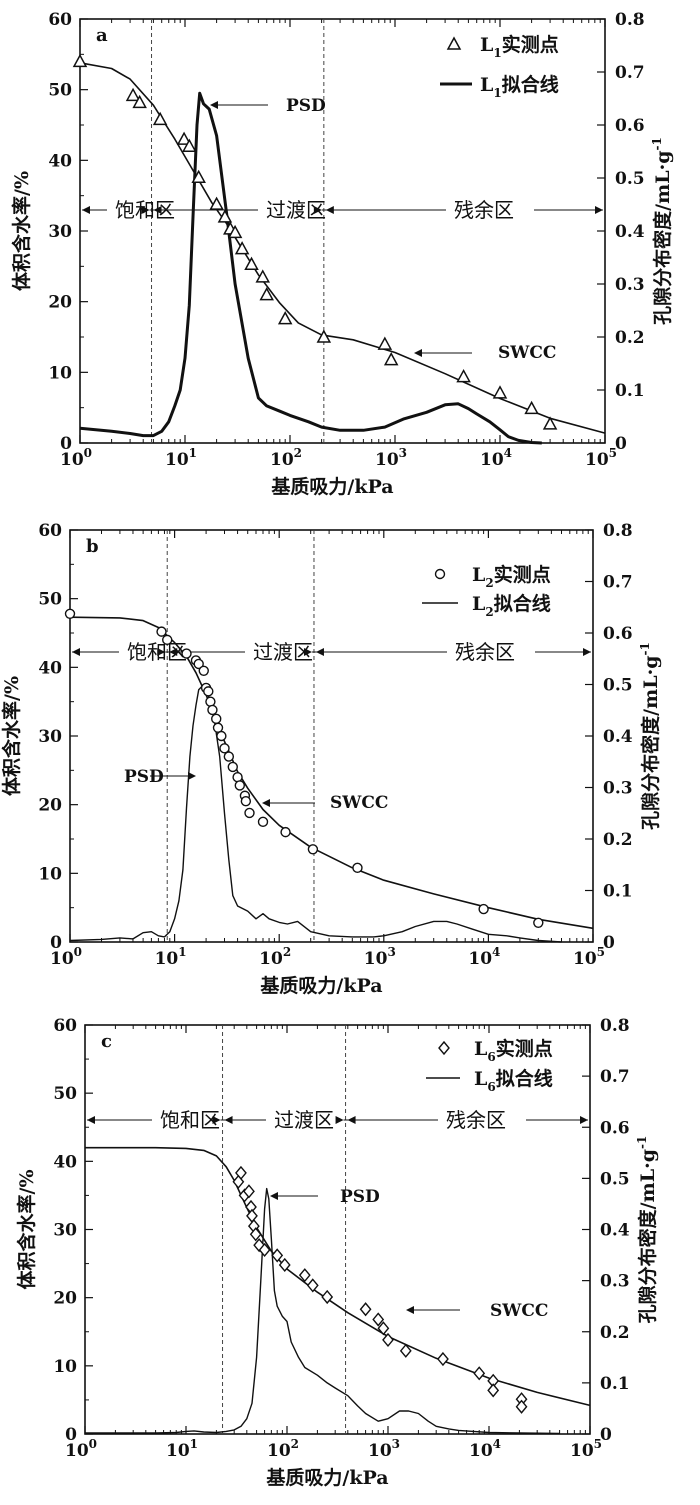  I want to click on x-tick-label: 10⁵, so click(586, 1449).